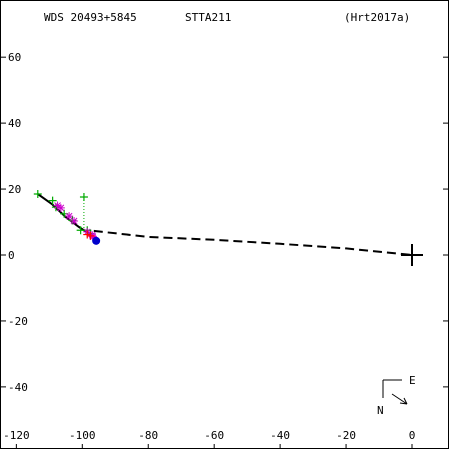 The width and height of the screenshot is (450, 450). I want to click on y-tick-label: 20, so click(14, 189).